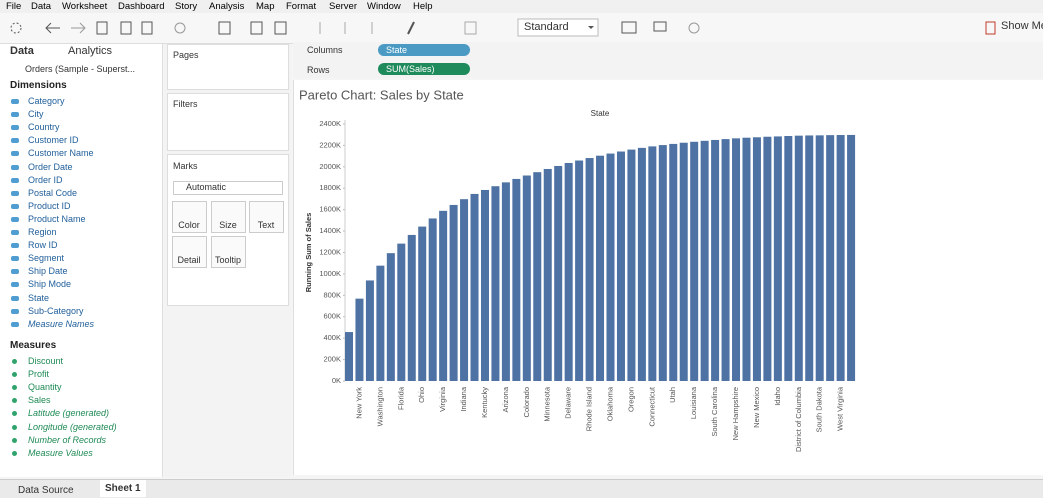 The width and height of the screenshot is (1043, 498). What do you see at coordinates (256, 28) in the screenshot?
I see `duplicate-icon` at bounding box center [256, 28].